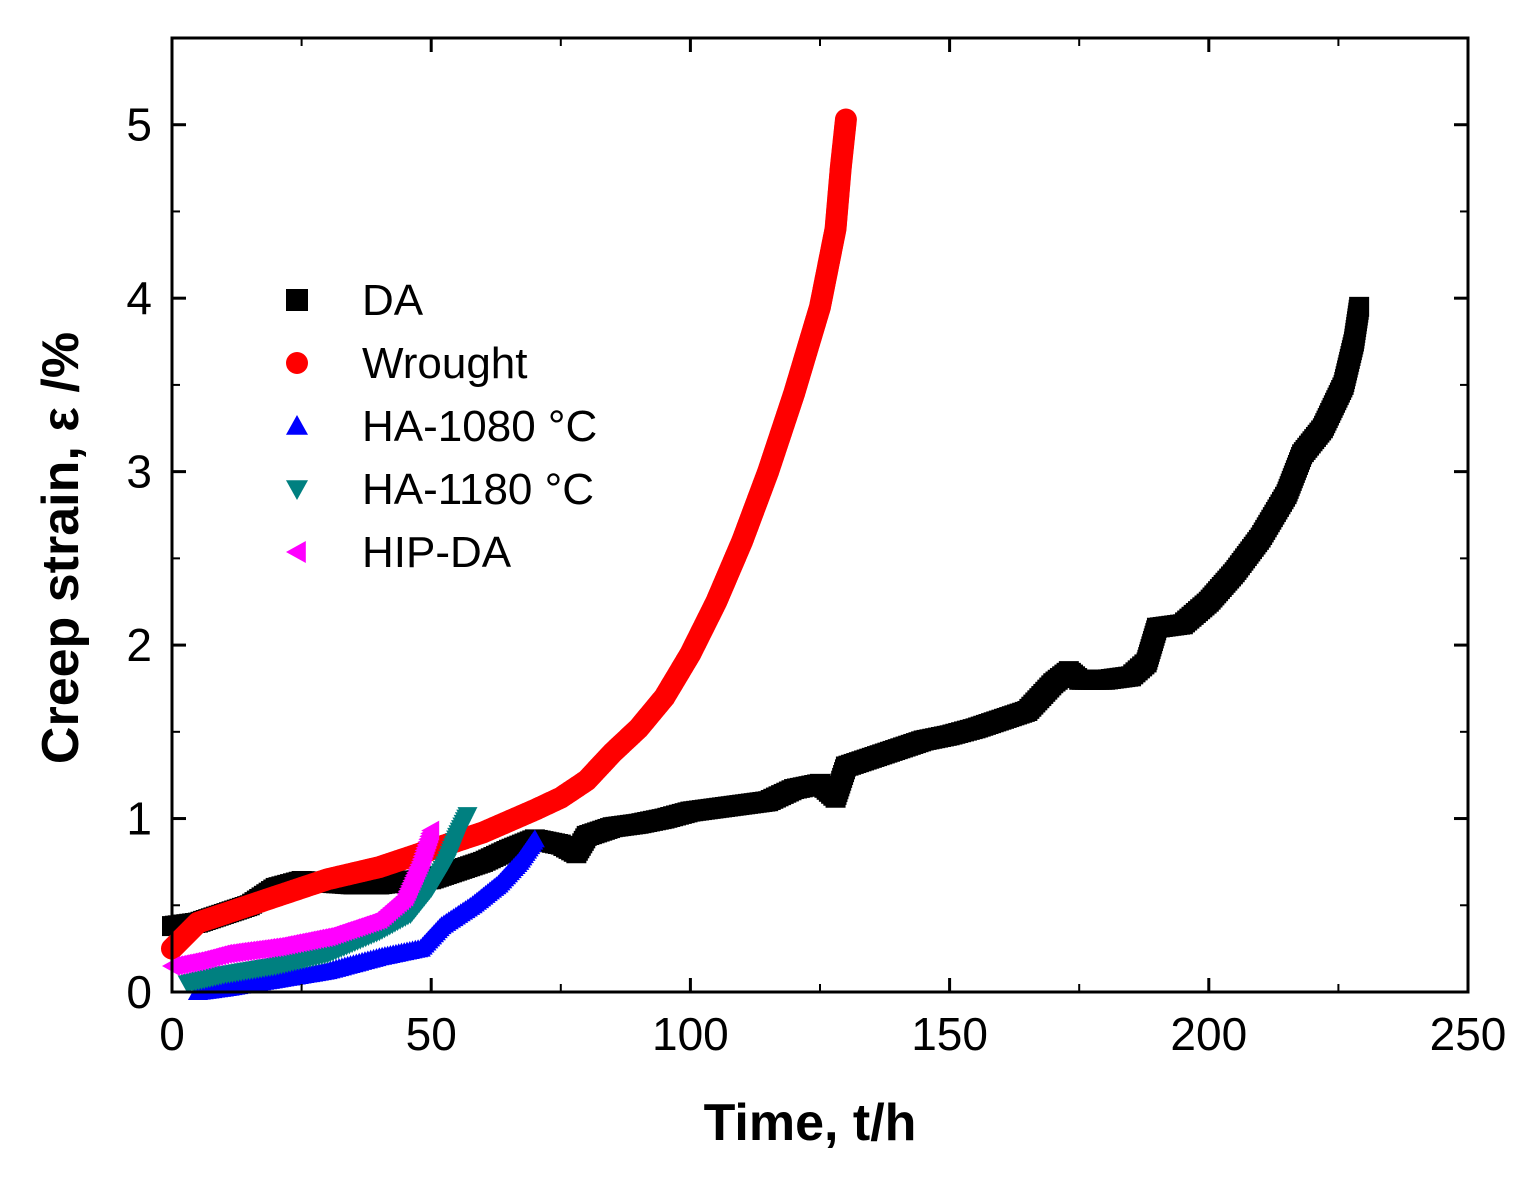 The height and width of the screenshot is (1178, 1531). What do you see at coordinates (810, 1123) in the screenshot?
I see `x-axis-title: Time, t/h` at bounding box center [810, 1123].